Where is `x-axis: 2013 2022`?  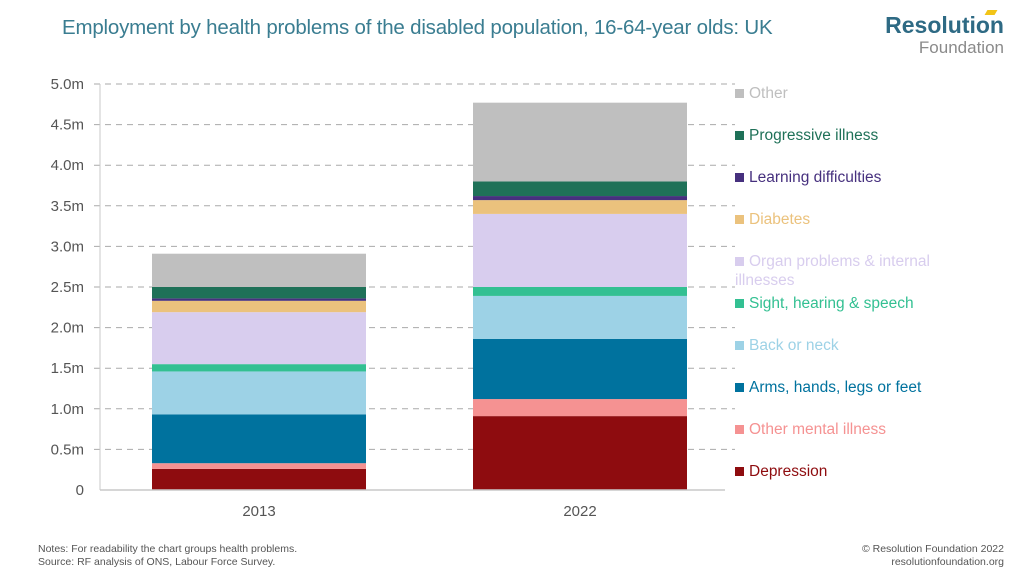 x-axis: 2013 2022 is located at coordinates (412, 504).